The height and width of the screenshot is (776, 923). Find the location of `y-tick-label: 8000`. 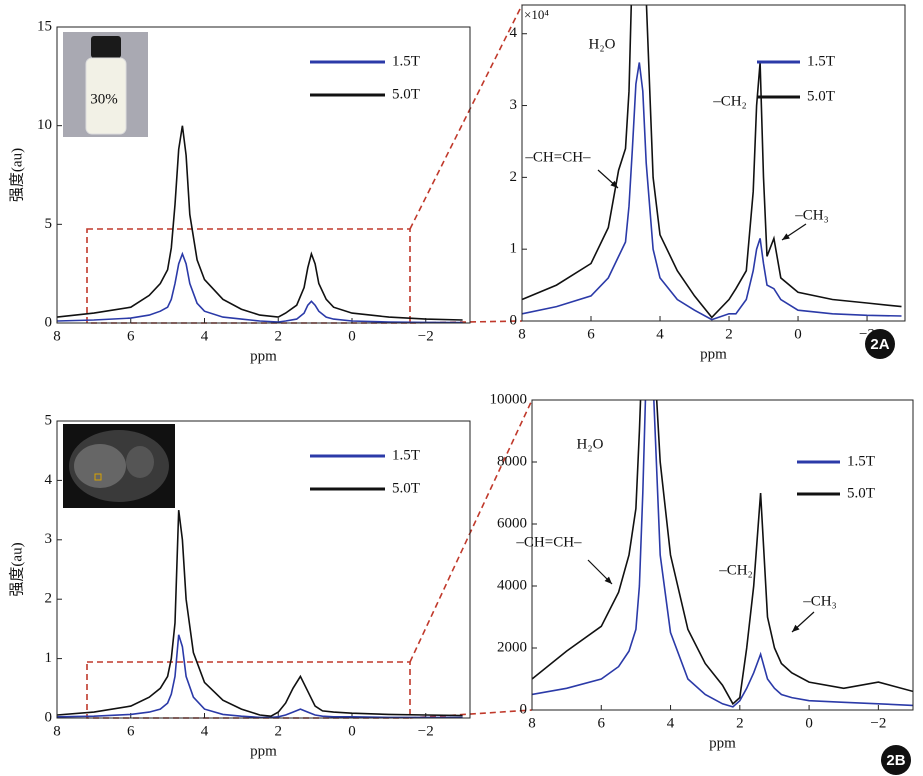

y-tick-label: 8000 is located at coordinates (512, 461).